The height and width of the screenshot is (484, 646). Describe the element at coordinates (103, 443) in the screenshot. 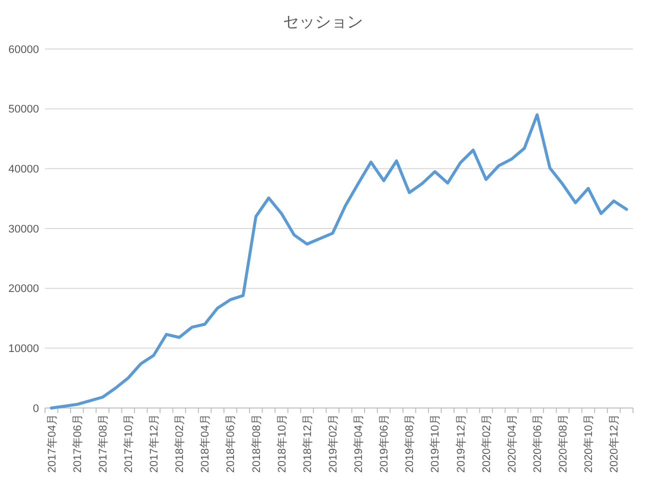

I see `x-tick-label: 2017年08月` at that location.